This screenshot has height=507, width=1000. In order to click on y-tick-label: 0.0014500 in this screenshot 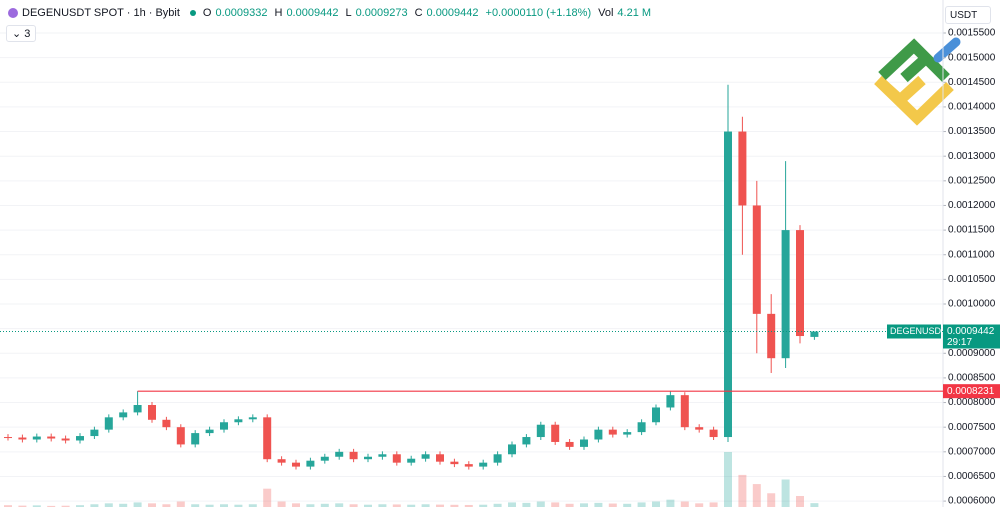, I will do `click(972, 82)`.